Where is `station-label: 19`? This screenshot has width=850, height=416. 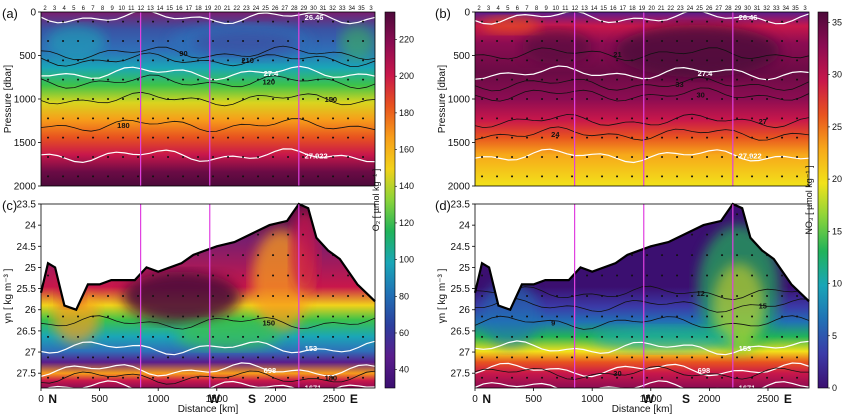
station-label: 19 is located at coordinates (208, 9).